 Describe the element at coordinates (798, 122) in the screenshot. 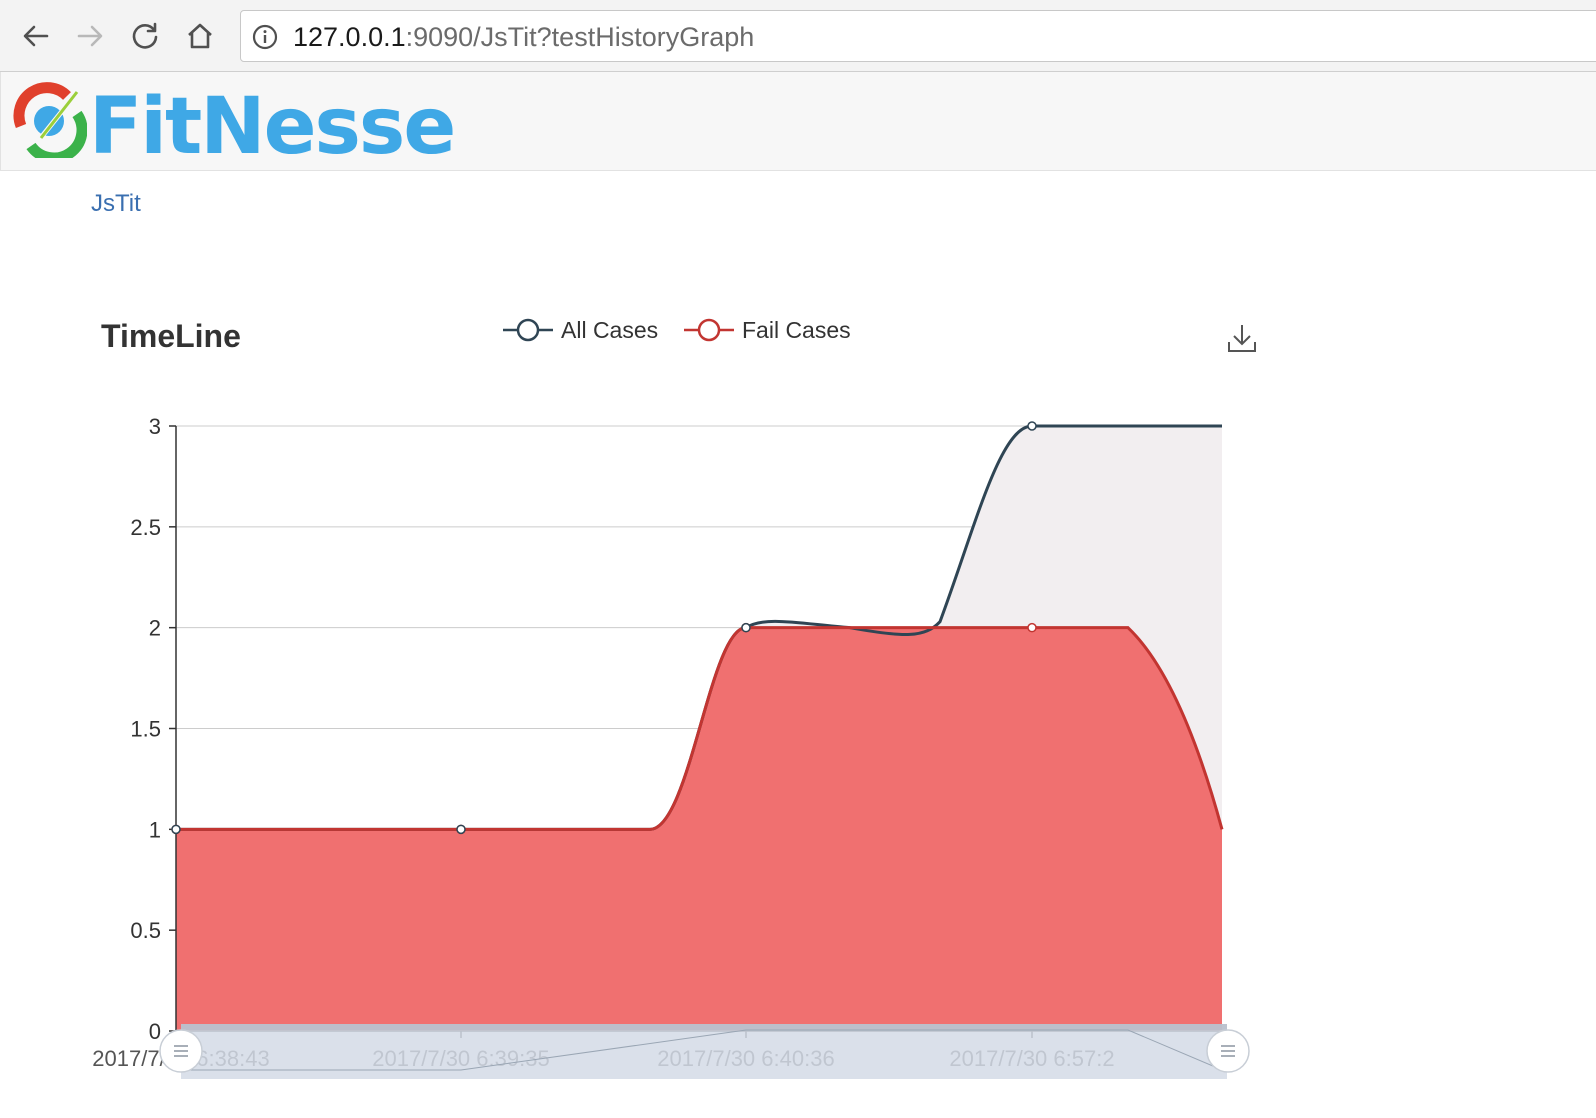

I see `fitnesse-header: FitNesse` at that location.